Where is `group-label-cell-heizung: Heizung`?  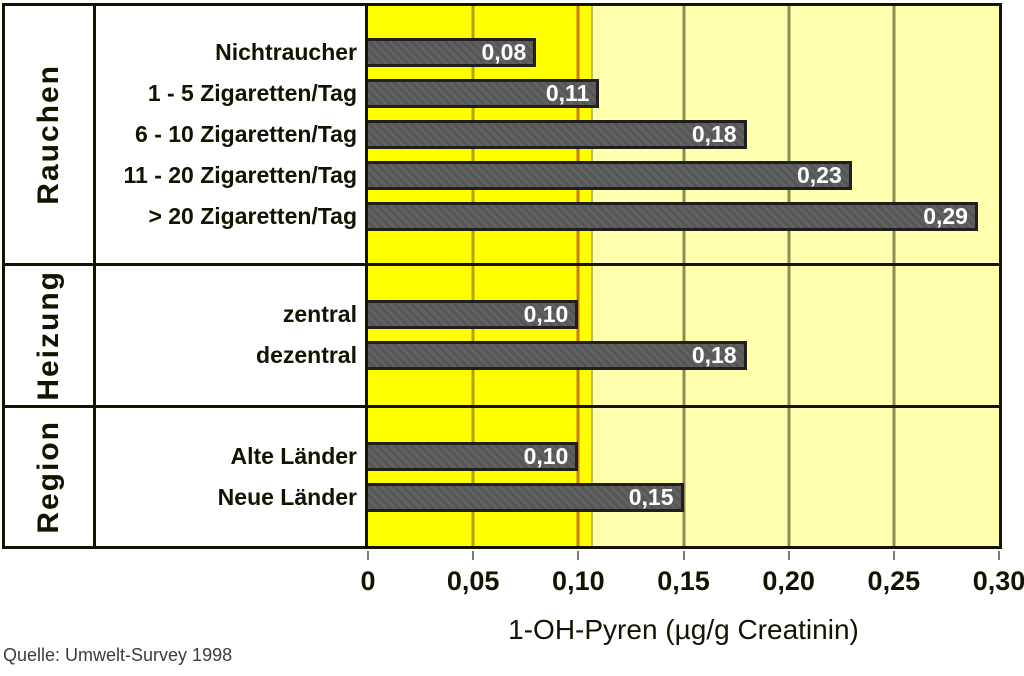
group-label-cell-heizung: Heizung is located at coordinates (50, 335).